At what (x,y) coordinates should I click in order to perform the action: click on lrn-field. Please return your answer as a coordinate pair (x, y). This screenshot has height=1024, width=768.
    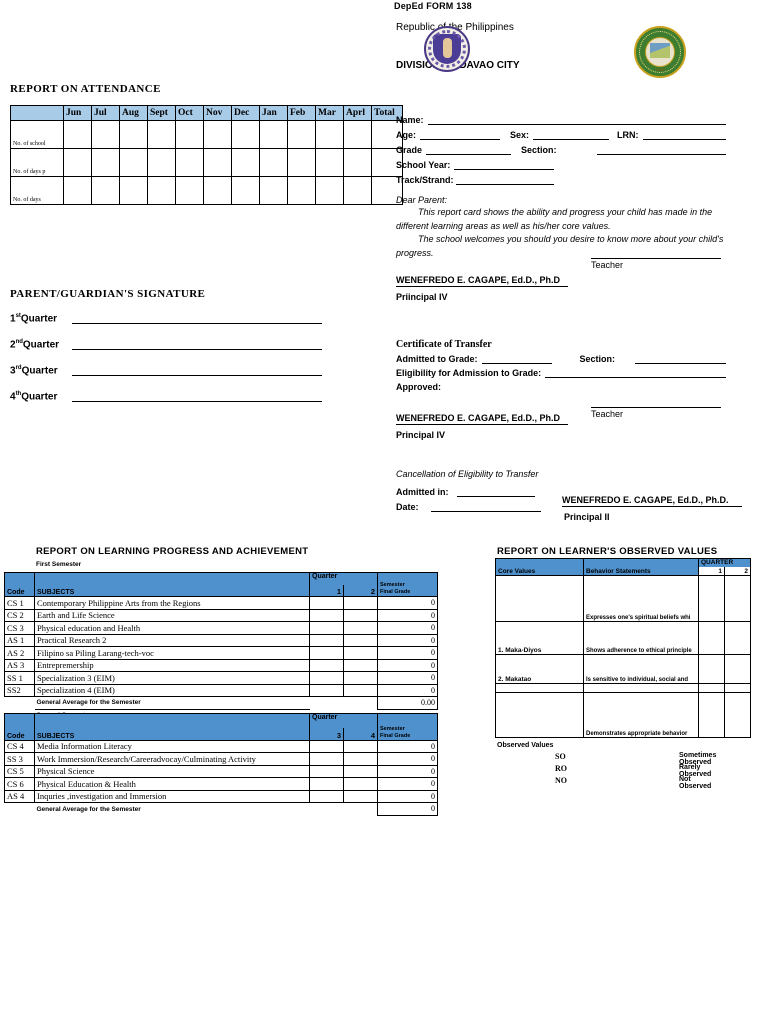
    Looking at the image, I should click on (684, 134).